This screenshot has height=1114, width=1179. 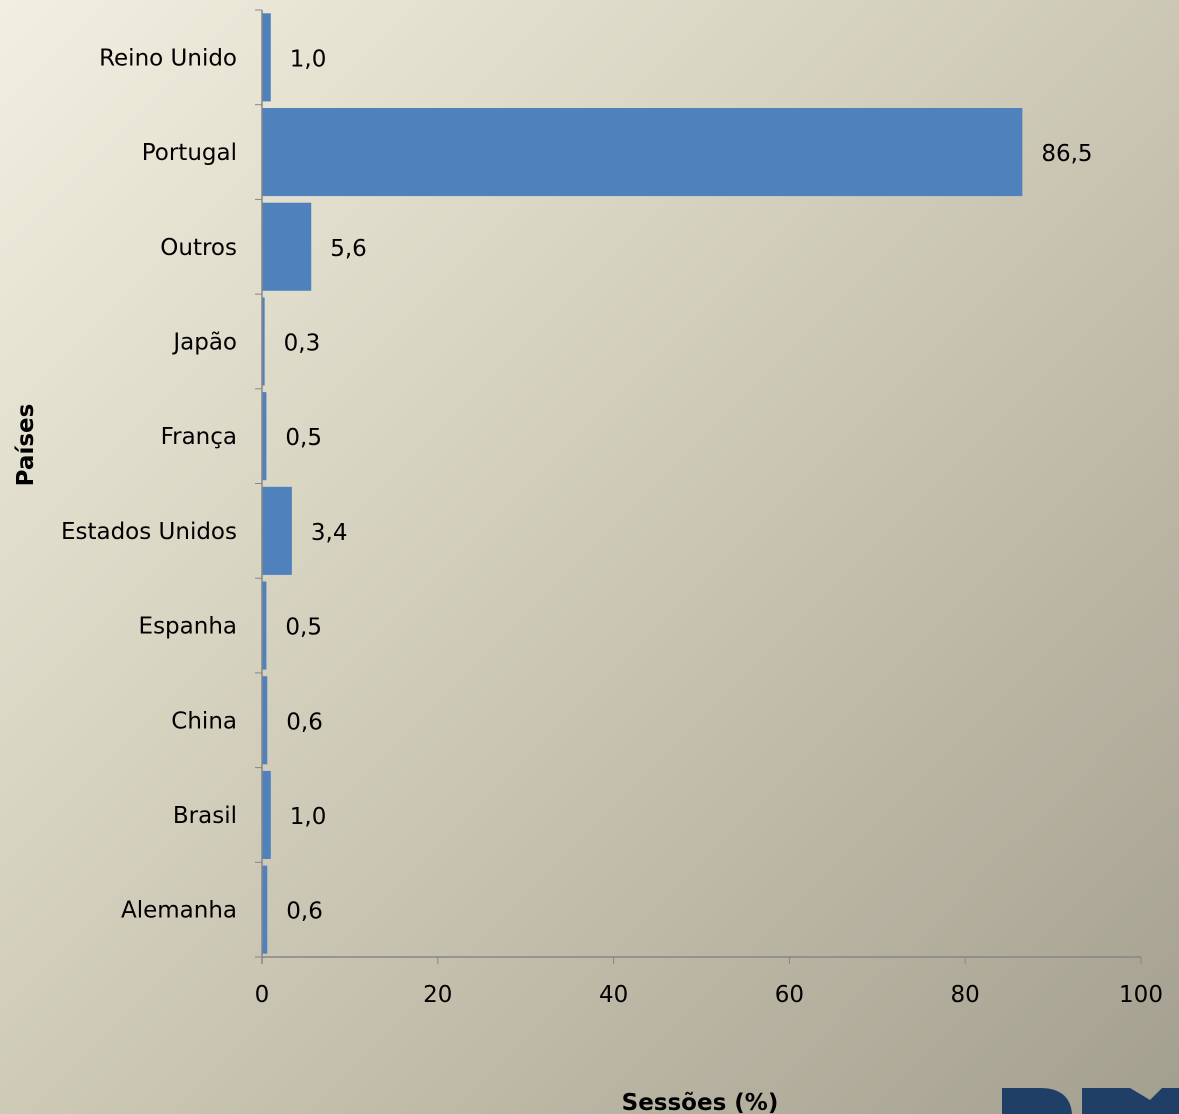 I want to click on category-label: Portugal, so click(x=189, y=153).